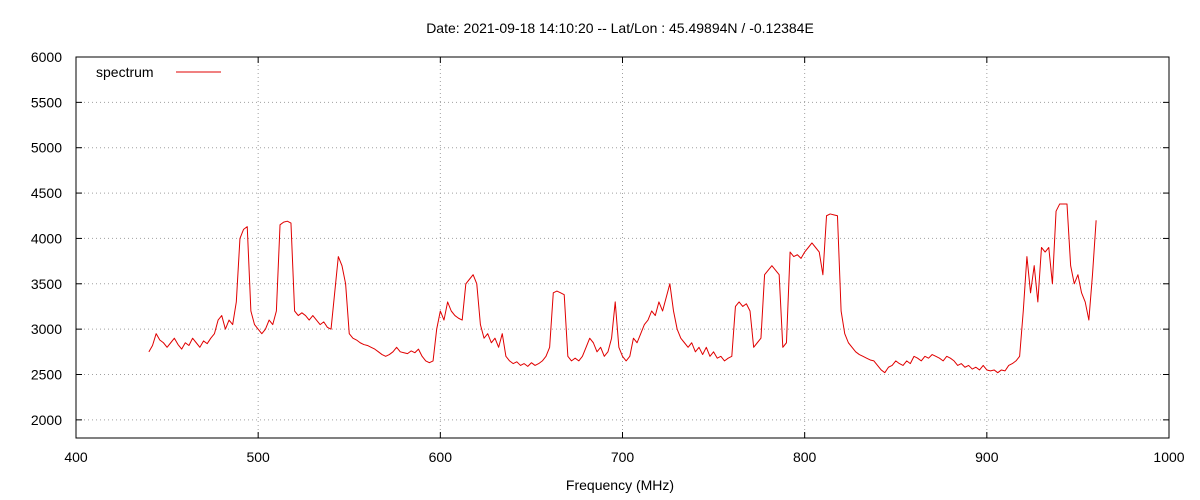 The width and height of the screenshot is (1200, 500). Describe the element at coordinates (46, 102) in the screenshot. I see `y-tick-label: 5500` at that location.